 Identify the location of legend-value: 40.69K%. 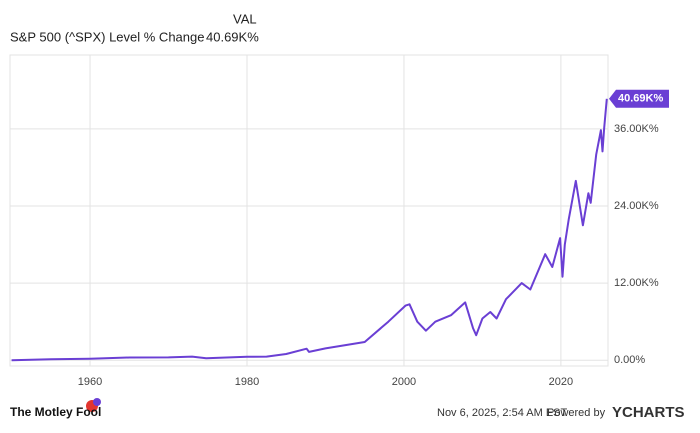
(232, 36).